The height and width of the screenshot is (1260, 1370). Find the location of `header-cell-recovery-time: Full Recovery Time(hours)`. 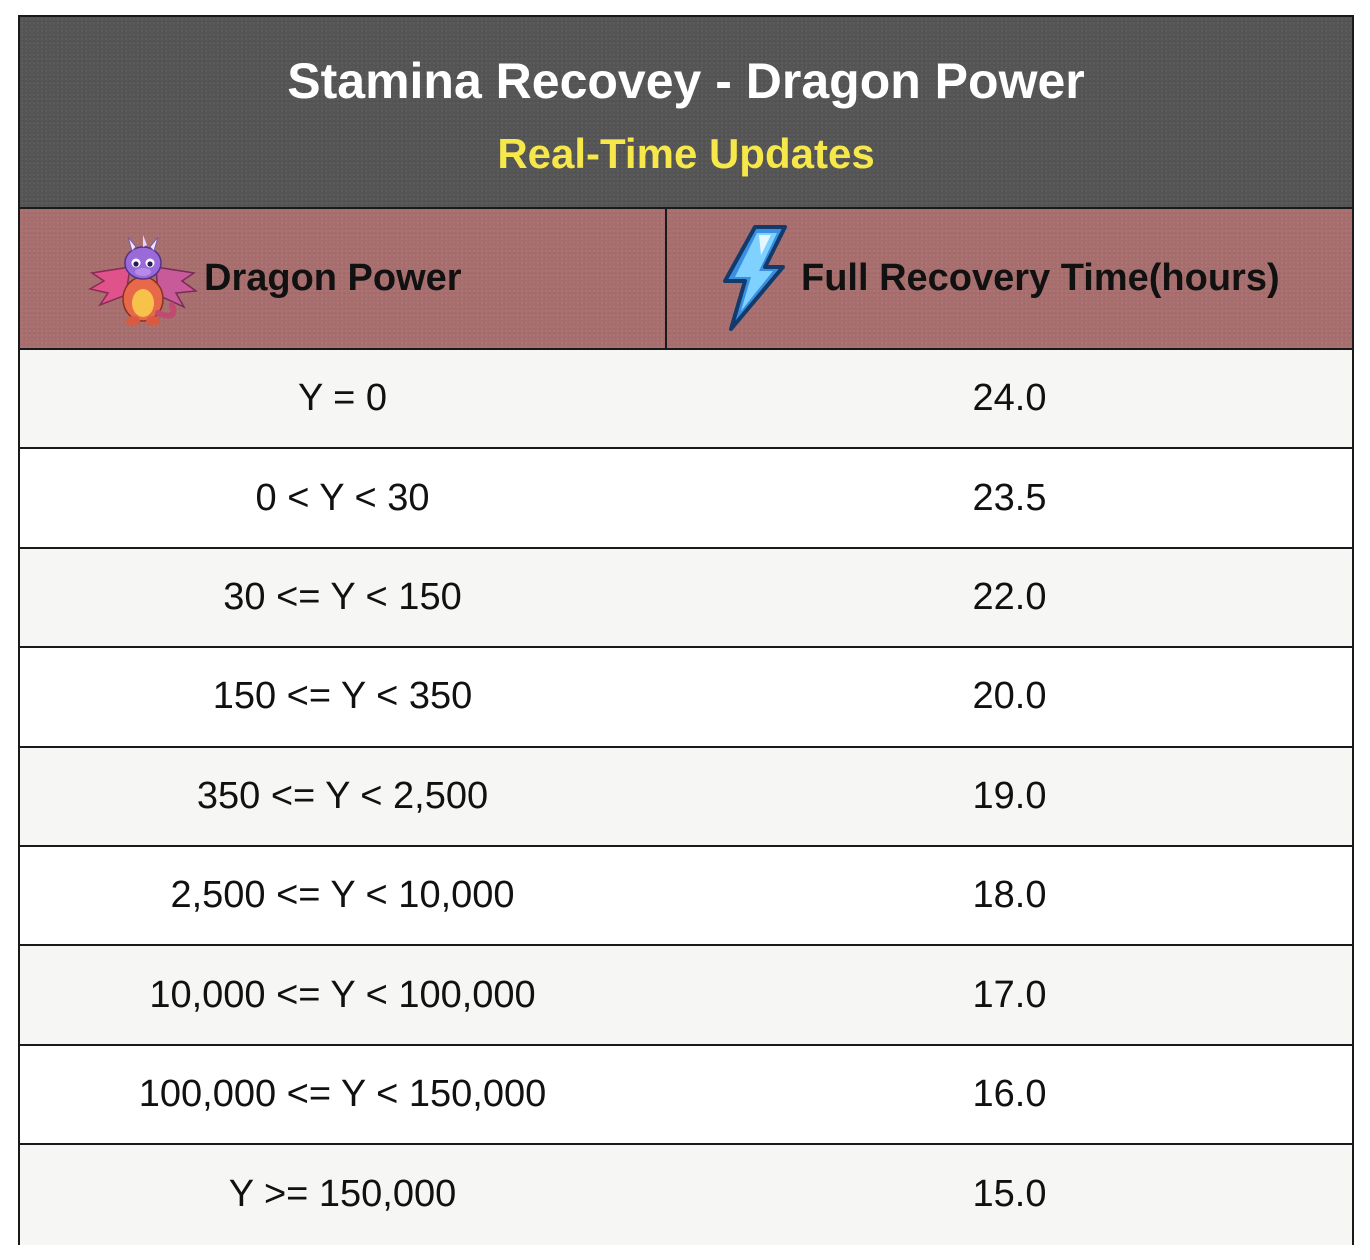

header-cell-recovery-time: Full Recovery Time(hours) is located at coordinates (1009, 278).